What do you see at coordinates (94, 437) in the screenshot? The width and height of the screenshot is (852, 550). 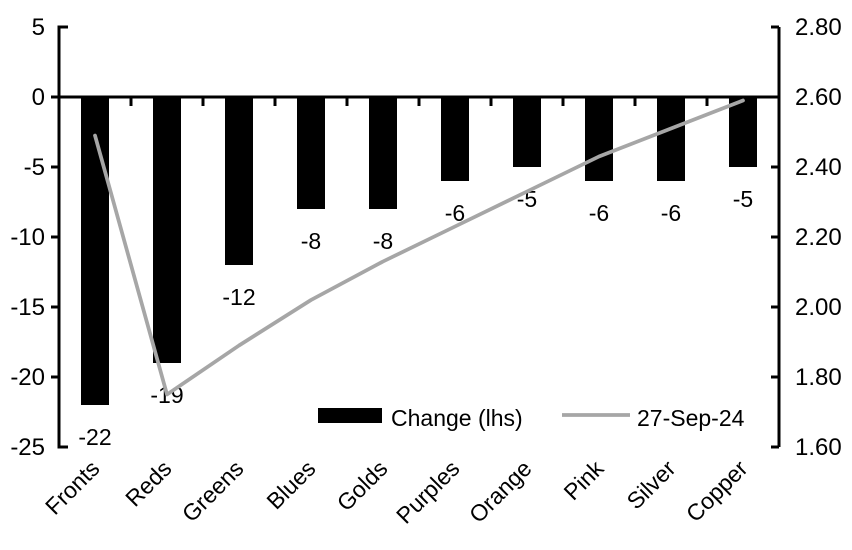 I see `bar-label: -22` at bounding box center [94, 437].